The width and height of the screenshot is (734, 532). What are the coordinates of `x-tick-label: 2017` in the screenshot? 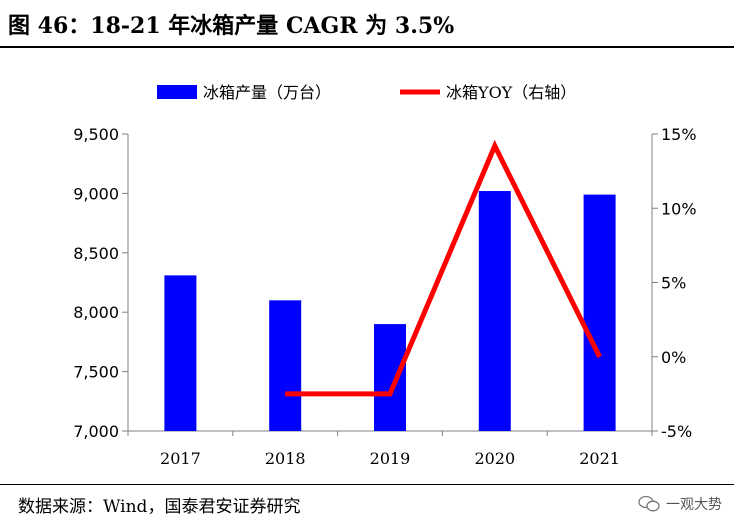 It's located at (180, 458).